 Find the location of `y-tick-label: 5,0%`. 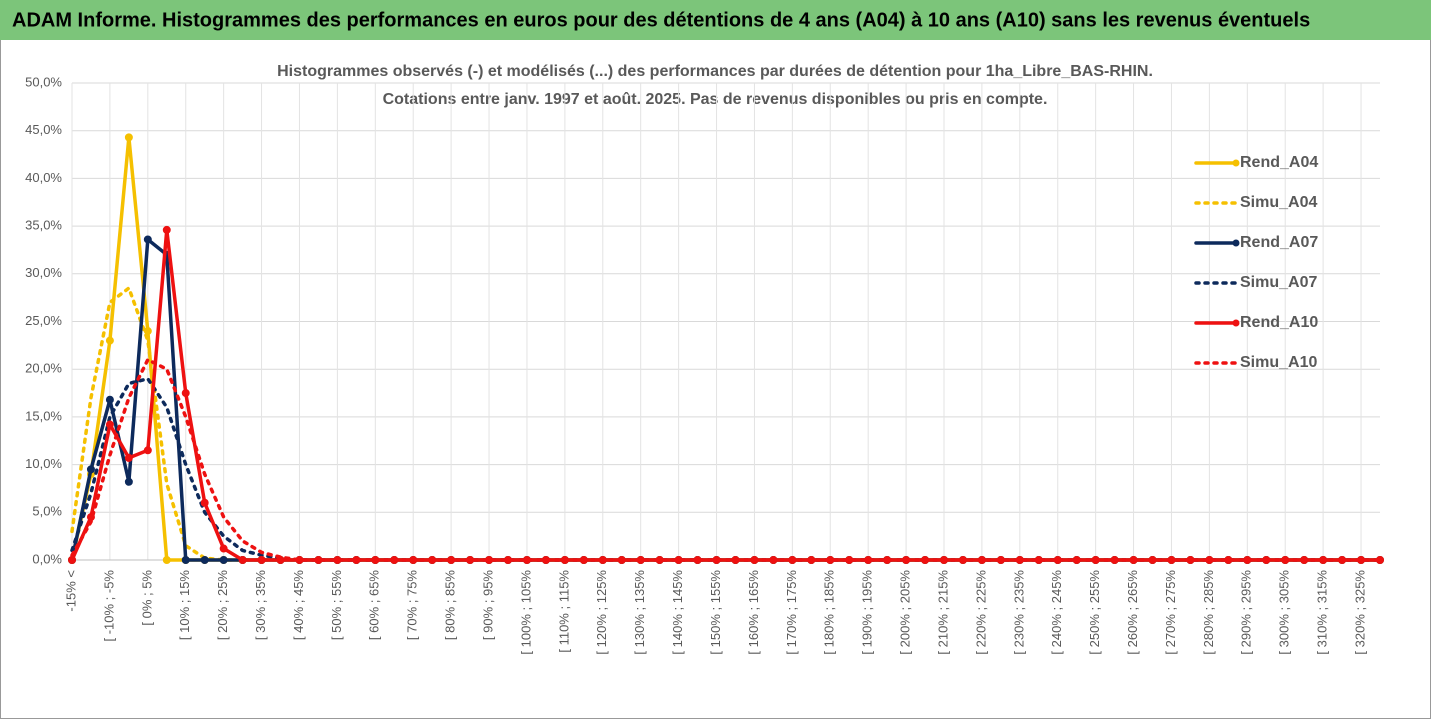

y-tick-label: 5,0% is located at coordinates (47, 511).